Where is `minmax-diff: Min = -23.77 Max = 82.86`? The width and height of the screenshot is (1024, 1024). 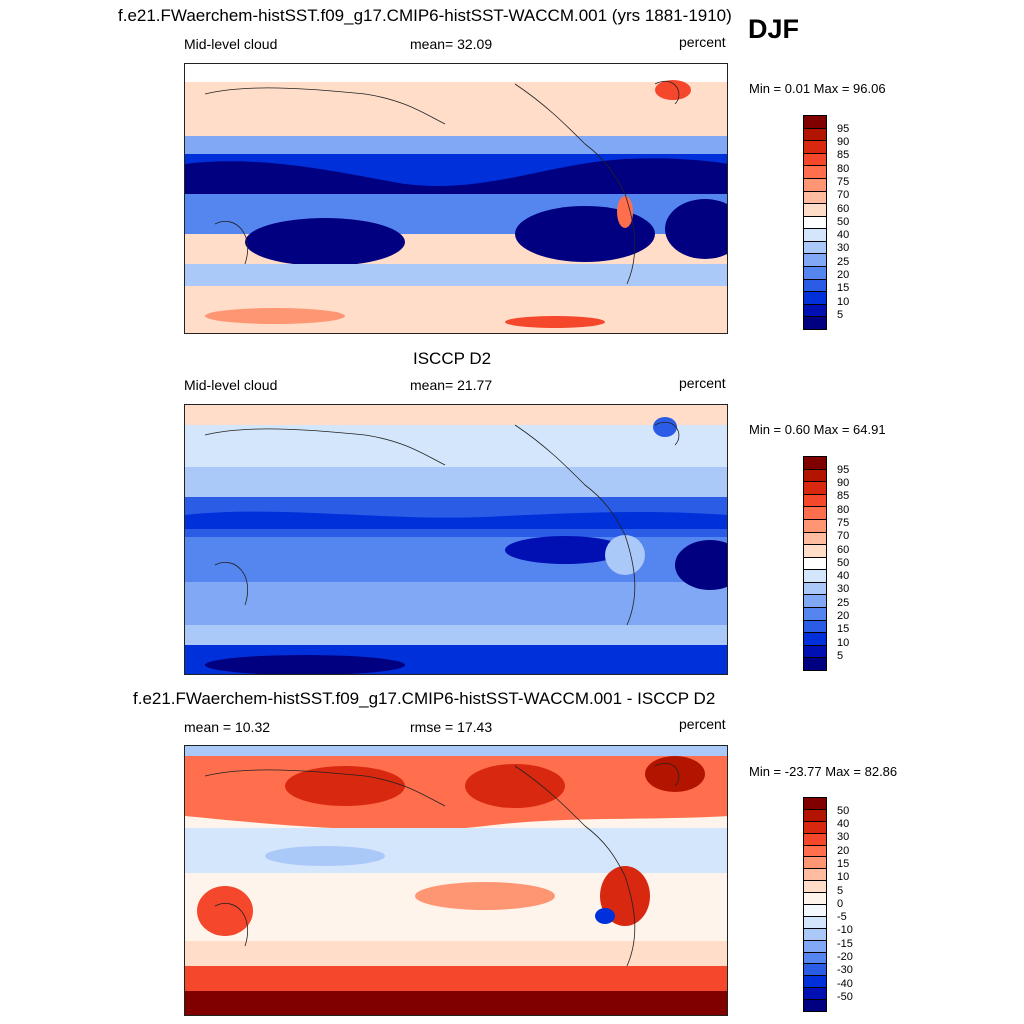 minmax-diff: Min = -23.77 Max = 82.86 is located at coordinates (823, 771).